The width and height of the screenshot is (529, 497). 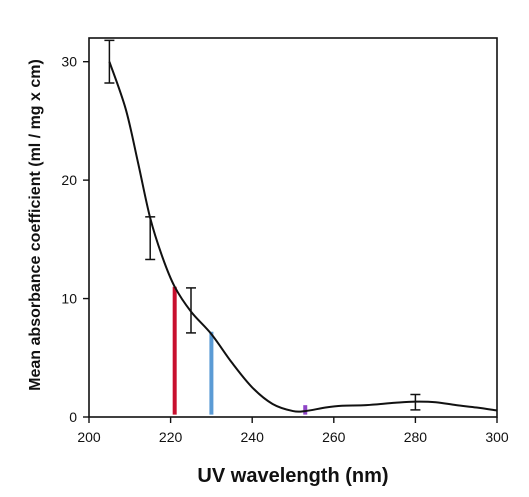 What do you see at coordinates (334, 437) in the screenshot?
I see `x-tick-label: 260` at bounding box center [334, 437].